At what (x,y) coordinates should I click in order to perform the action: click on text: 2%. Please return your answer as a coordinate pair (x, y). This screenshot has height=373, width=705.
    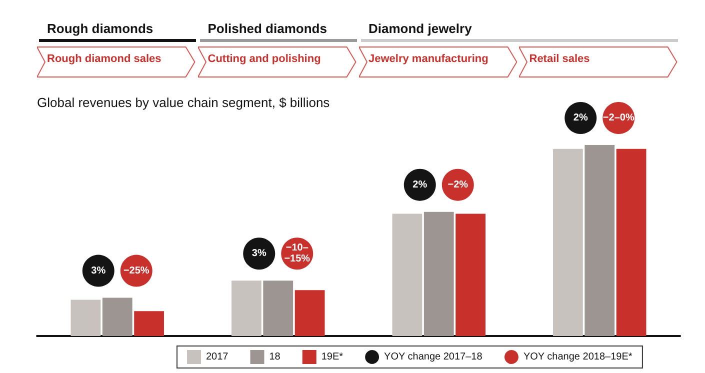
    Looking at the image, I should click on (580, 118).